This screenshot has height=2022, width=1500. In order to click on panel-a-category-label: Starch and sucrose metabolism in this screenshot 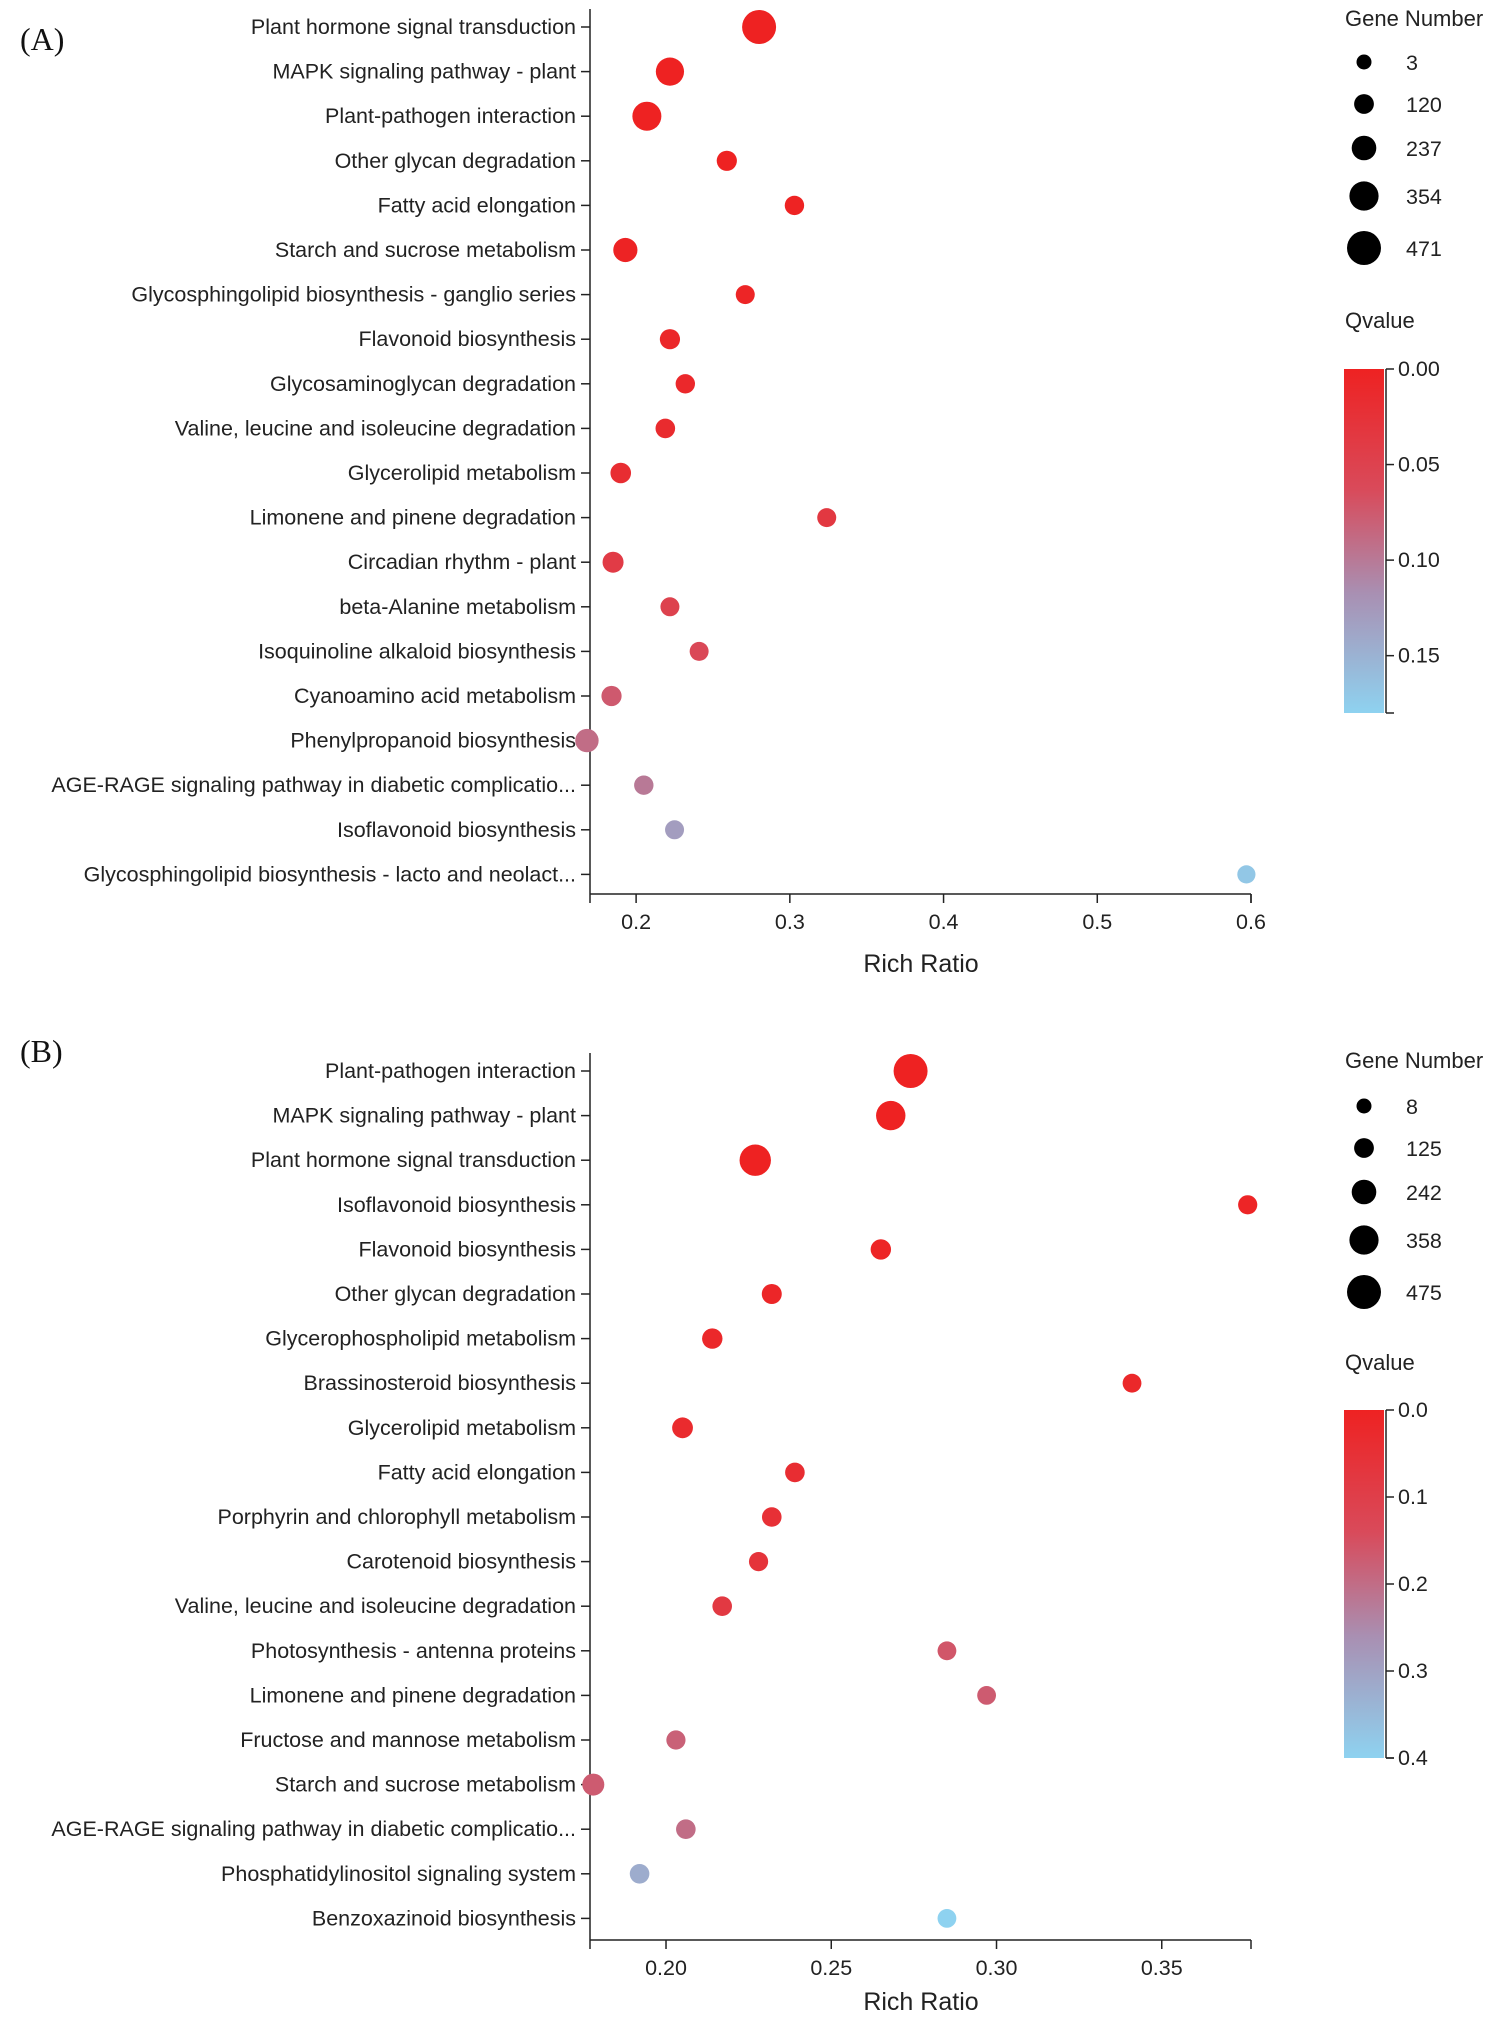, I will do `click(425, 250)`.